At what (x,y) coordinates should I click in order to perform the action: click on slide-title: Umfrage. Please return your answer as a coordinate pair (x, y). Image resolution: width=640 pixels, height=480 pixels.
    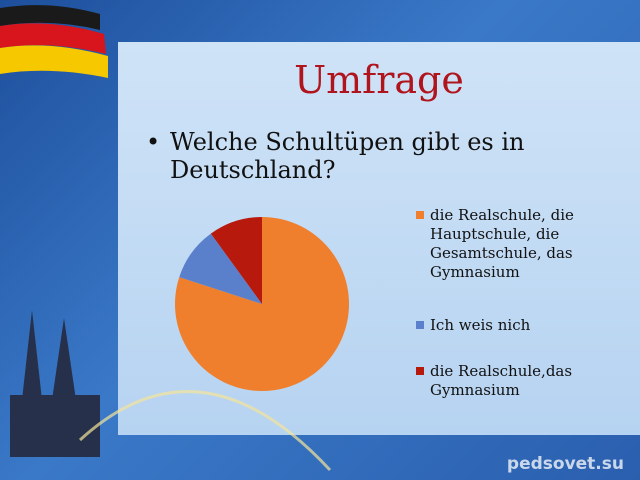
    Looking at the image, I should click on (379, 80).